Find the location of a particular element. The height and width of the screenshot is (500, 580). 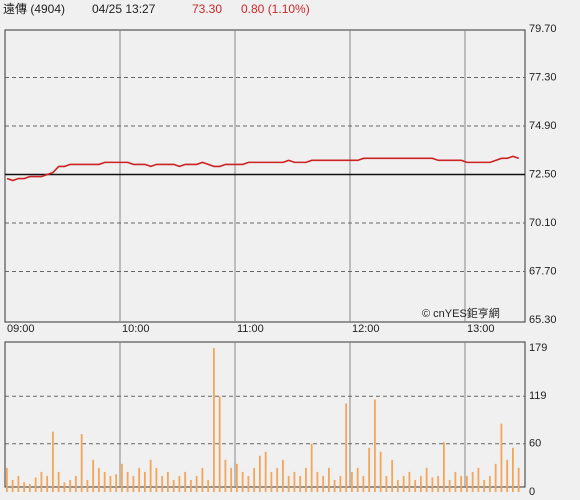

y-tick-label: 70.10 is located at coordinates (543, 223).